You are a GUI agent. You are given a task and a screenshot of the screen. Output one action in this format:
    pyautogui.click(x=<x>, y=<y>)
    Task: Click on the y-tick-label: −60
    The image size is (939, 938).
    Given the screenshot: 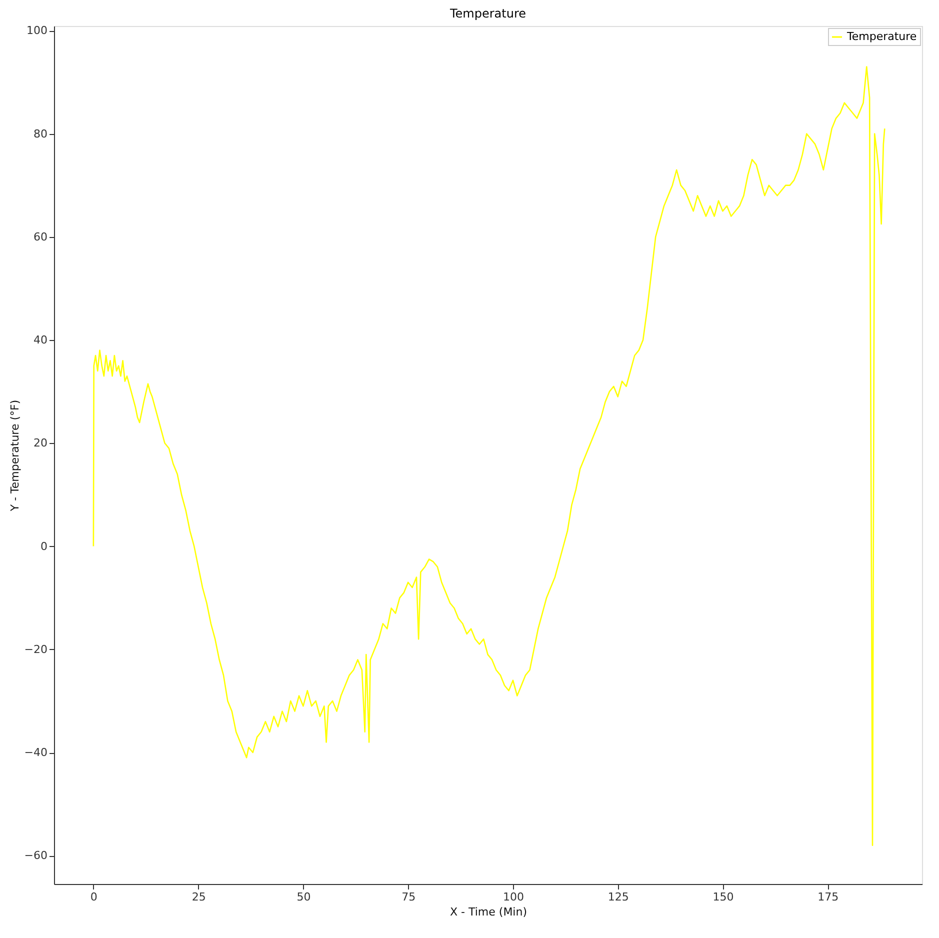 What is the action you would take?
    pyautogui.click(x=36, y=855)
    